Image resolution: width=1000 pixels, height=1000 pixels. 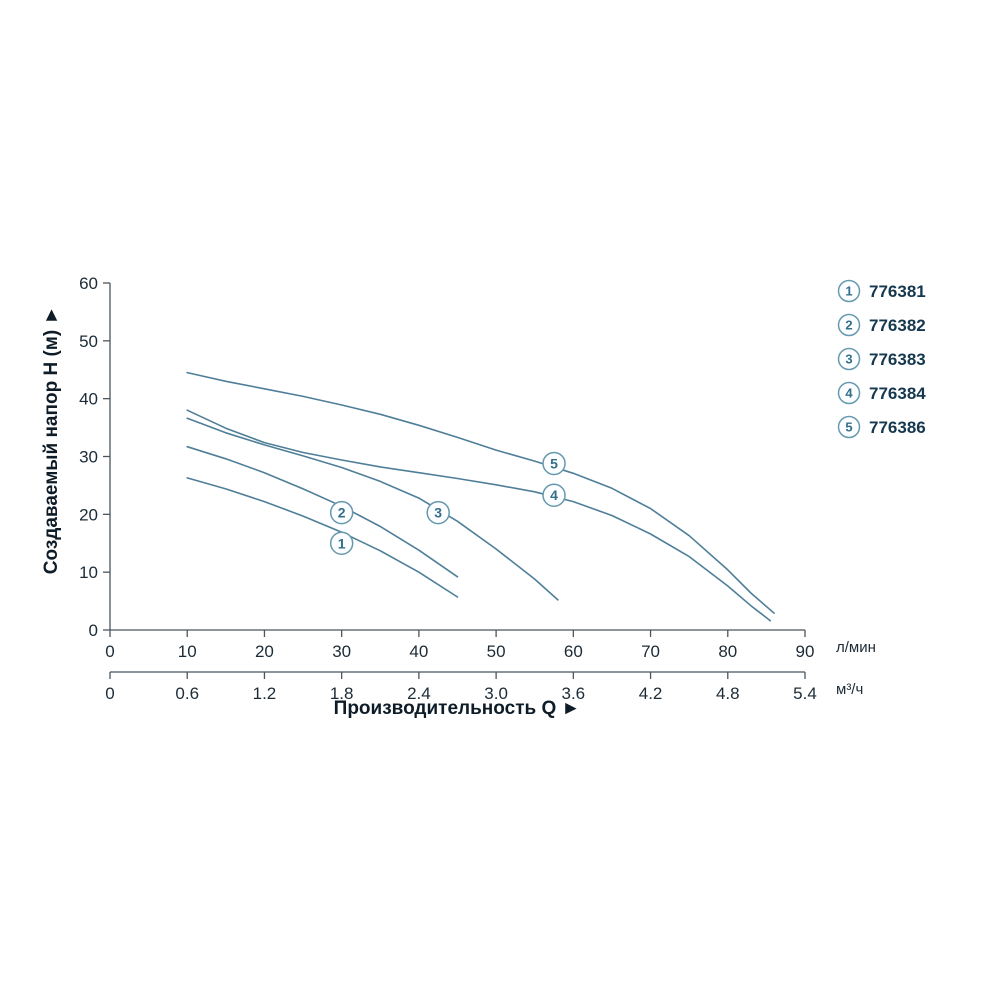 I want to click on x-tick-label-secondary: 1.8, so click(x=342, y=693).